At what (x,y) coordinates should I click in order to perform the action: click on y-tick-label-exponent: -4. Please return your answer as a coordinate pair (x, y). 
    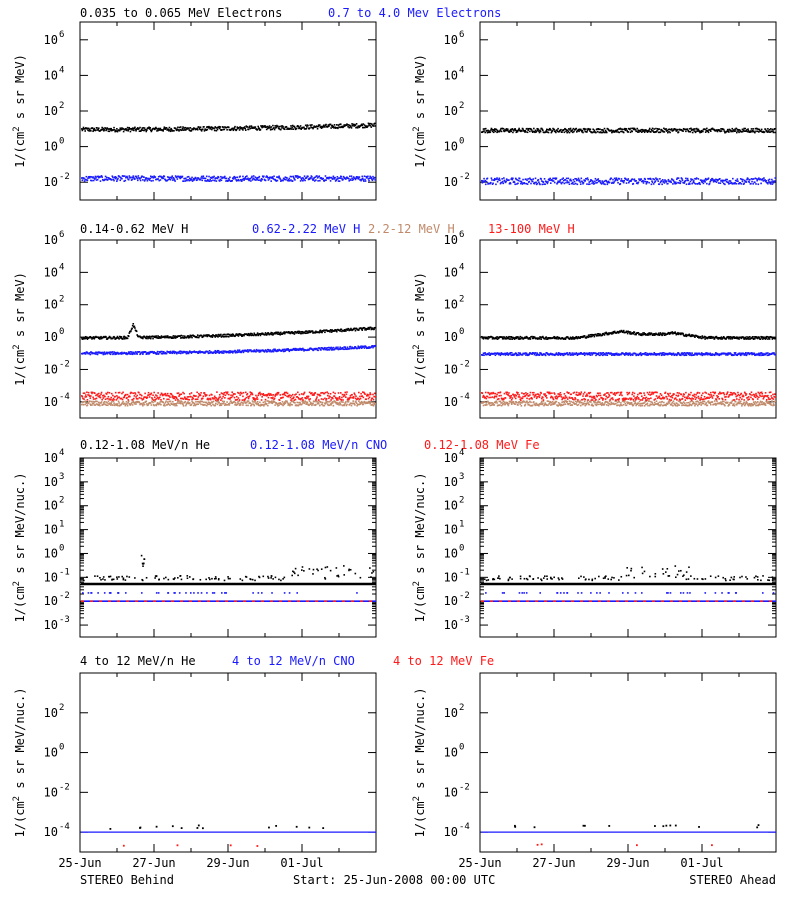
    Looking at the image, I should click on (464, 397).